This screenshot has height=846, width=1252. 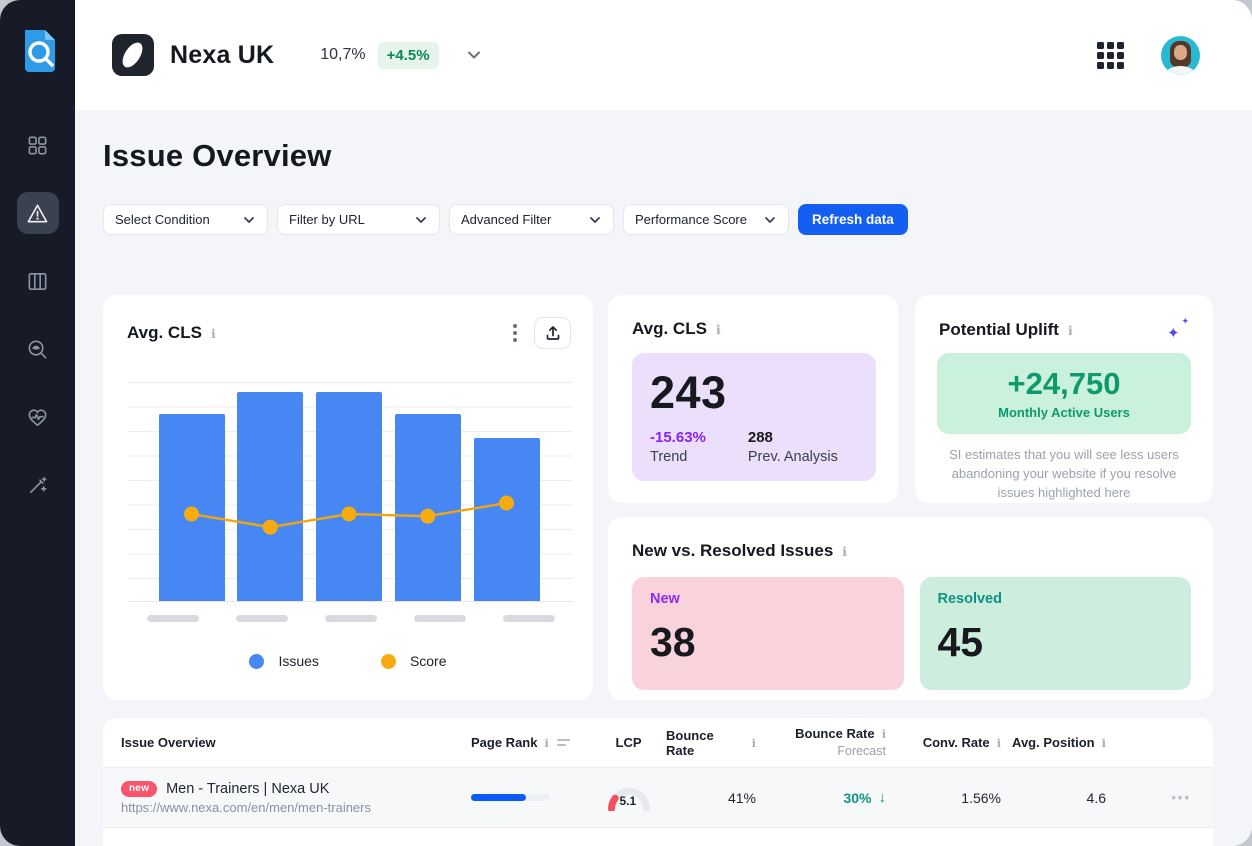 I want to click on performance-score-dropdown: Performance Score, so click(x=706, y=219).